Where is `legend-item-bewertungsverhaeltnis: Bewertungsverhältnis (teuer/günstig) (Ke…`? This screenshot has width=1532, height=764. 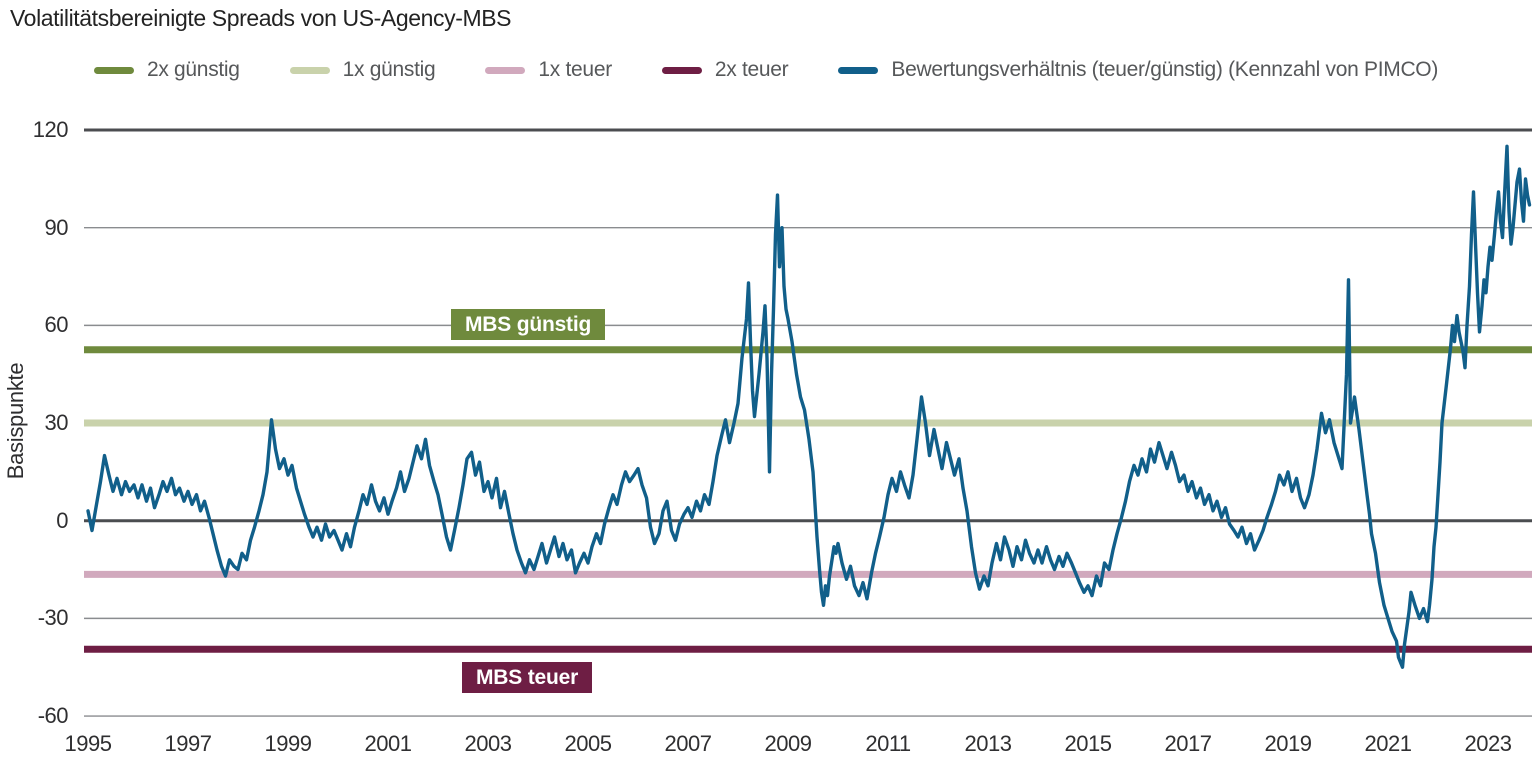
legend-item-bewertungsverhaeltnis: Bewertungsverhältnis (teuer/günstig) (Ke… is located at coordinates (1138, 70).